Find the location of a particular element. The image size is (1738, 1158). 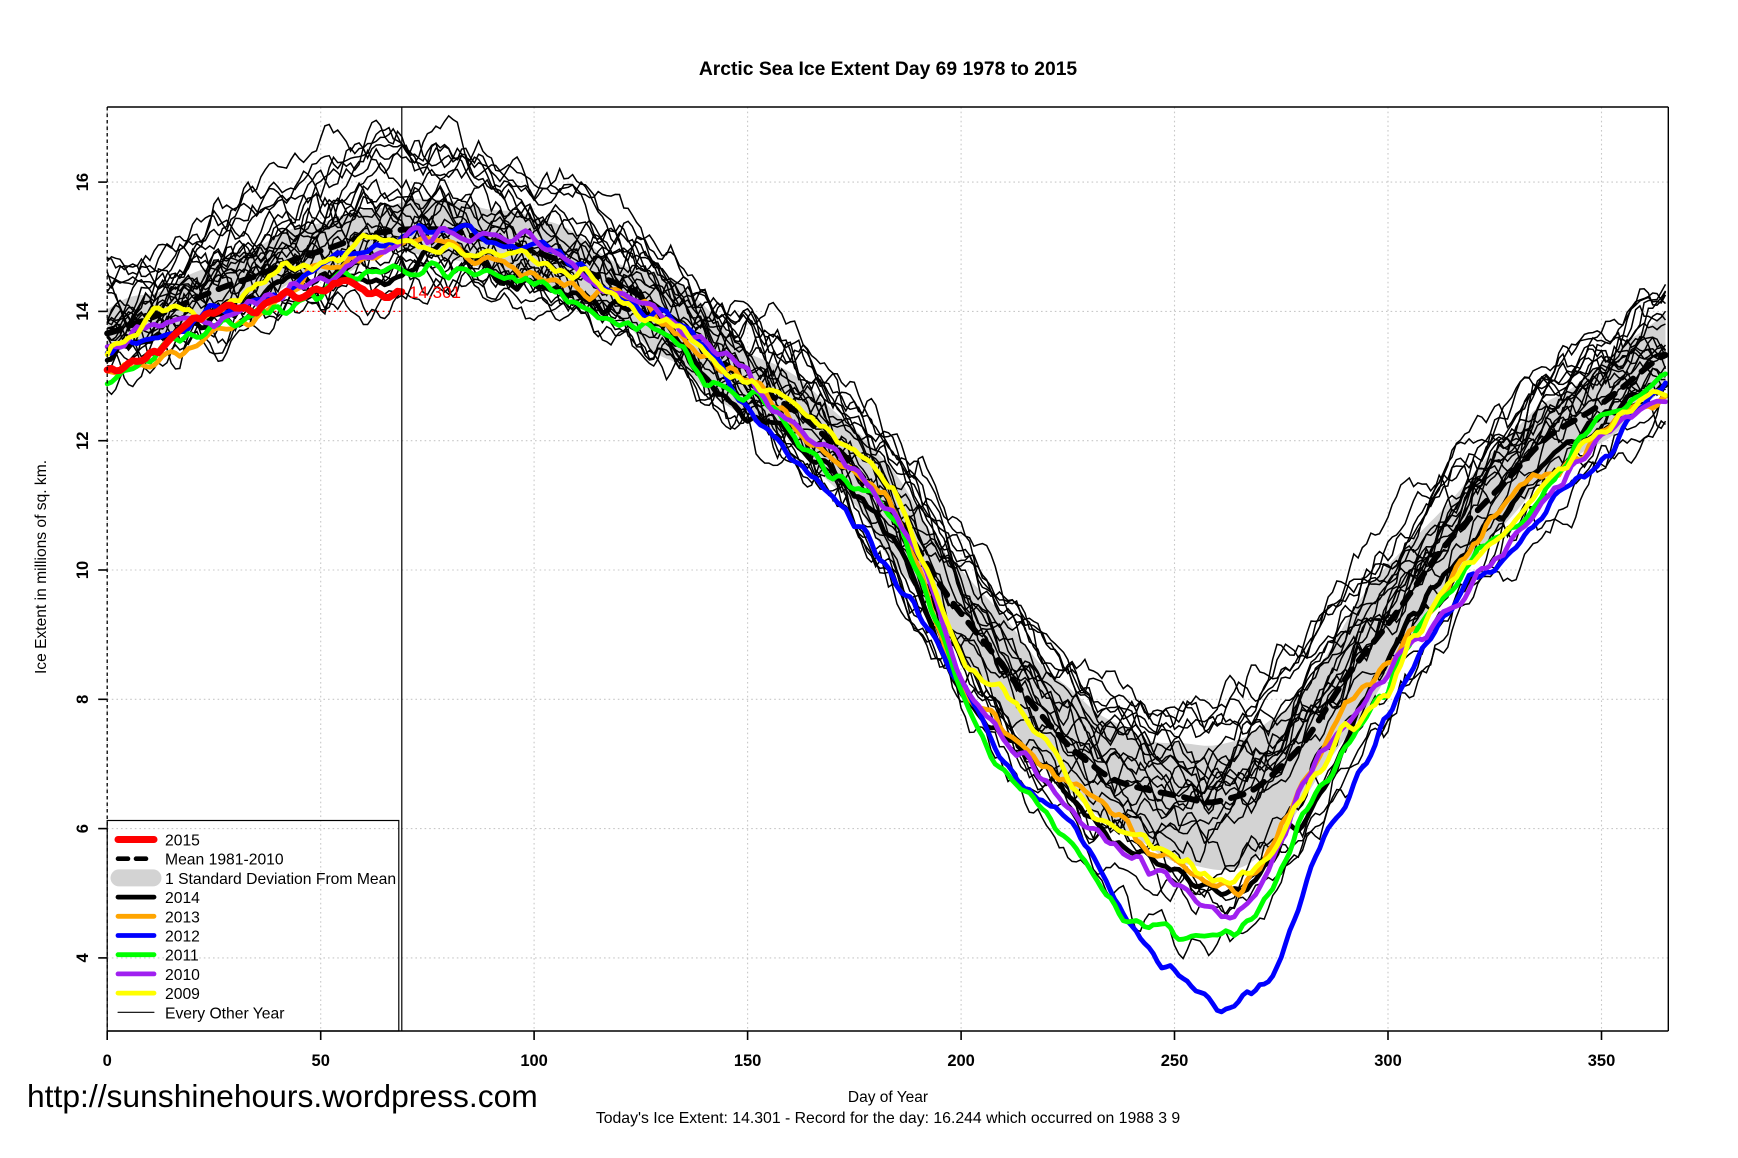

svg-text: Mean 1981-2010 is located at coordinates (224, 860).